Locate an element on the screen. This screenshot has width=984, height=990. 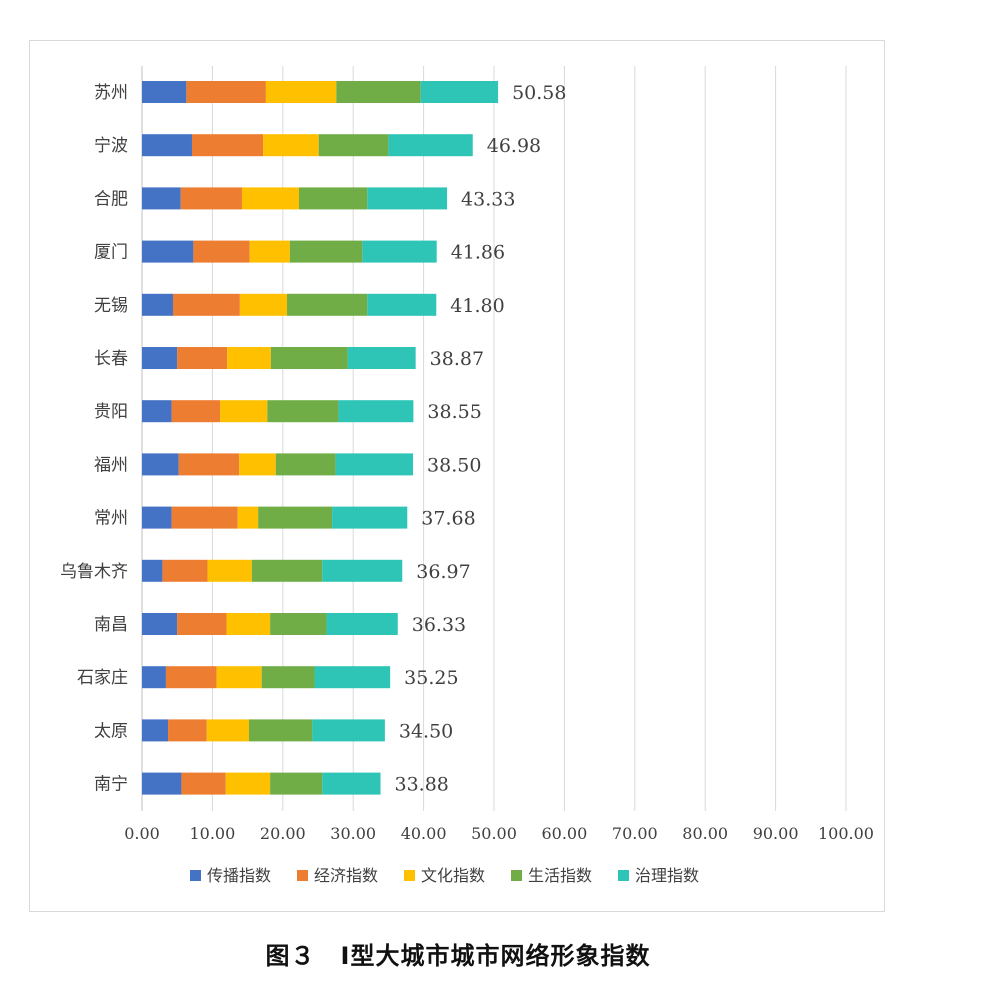
legend-label: 传播指数 is located at coordinates (239, 875).